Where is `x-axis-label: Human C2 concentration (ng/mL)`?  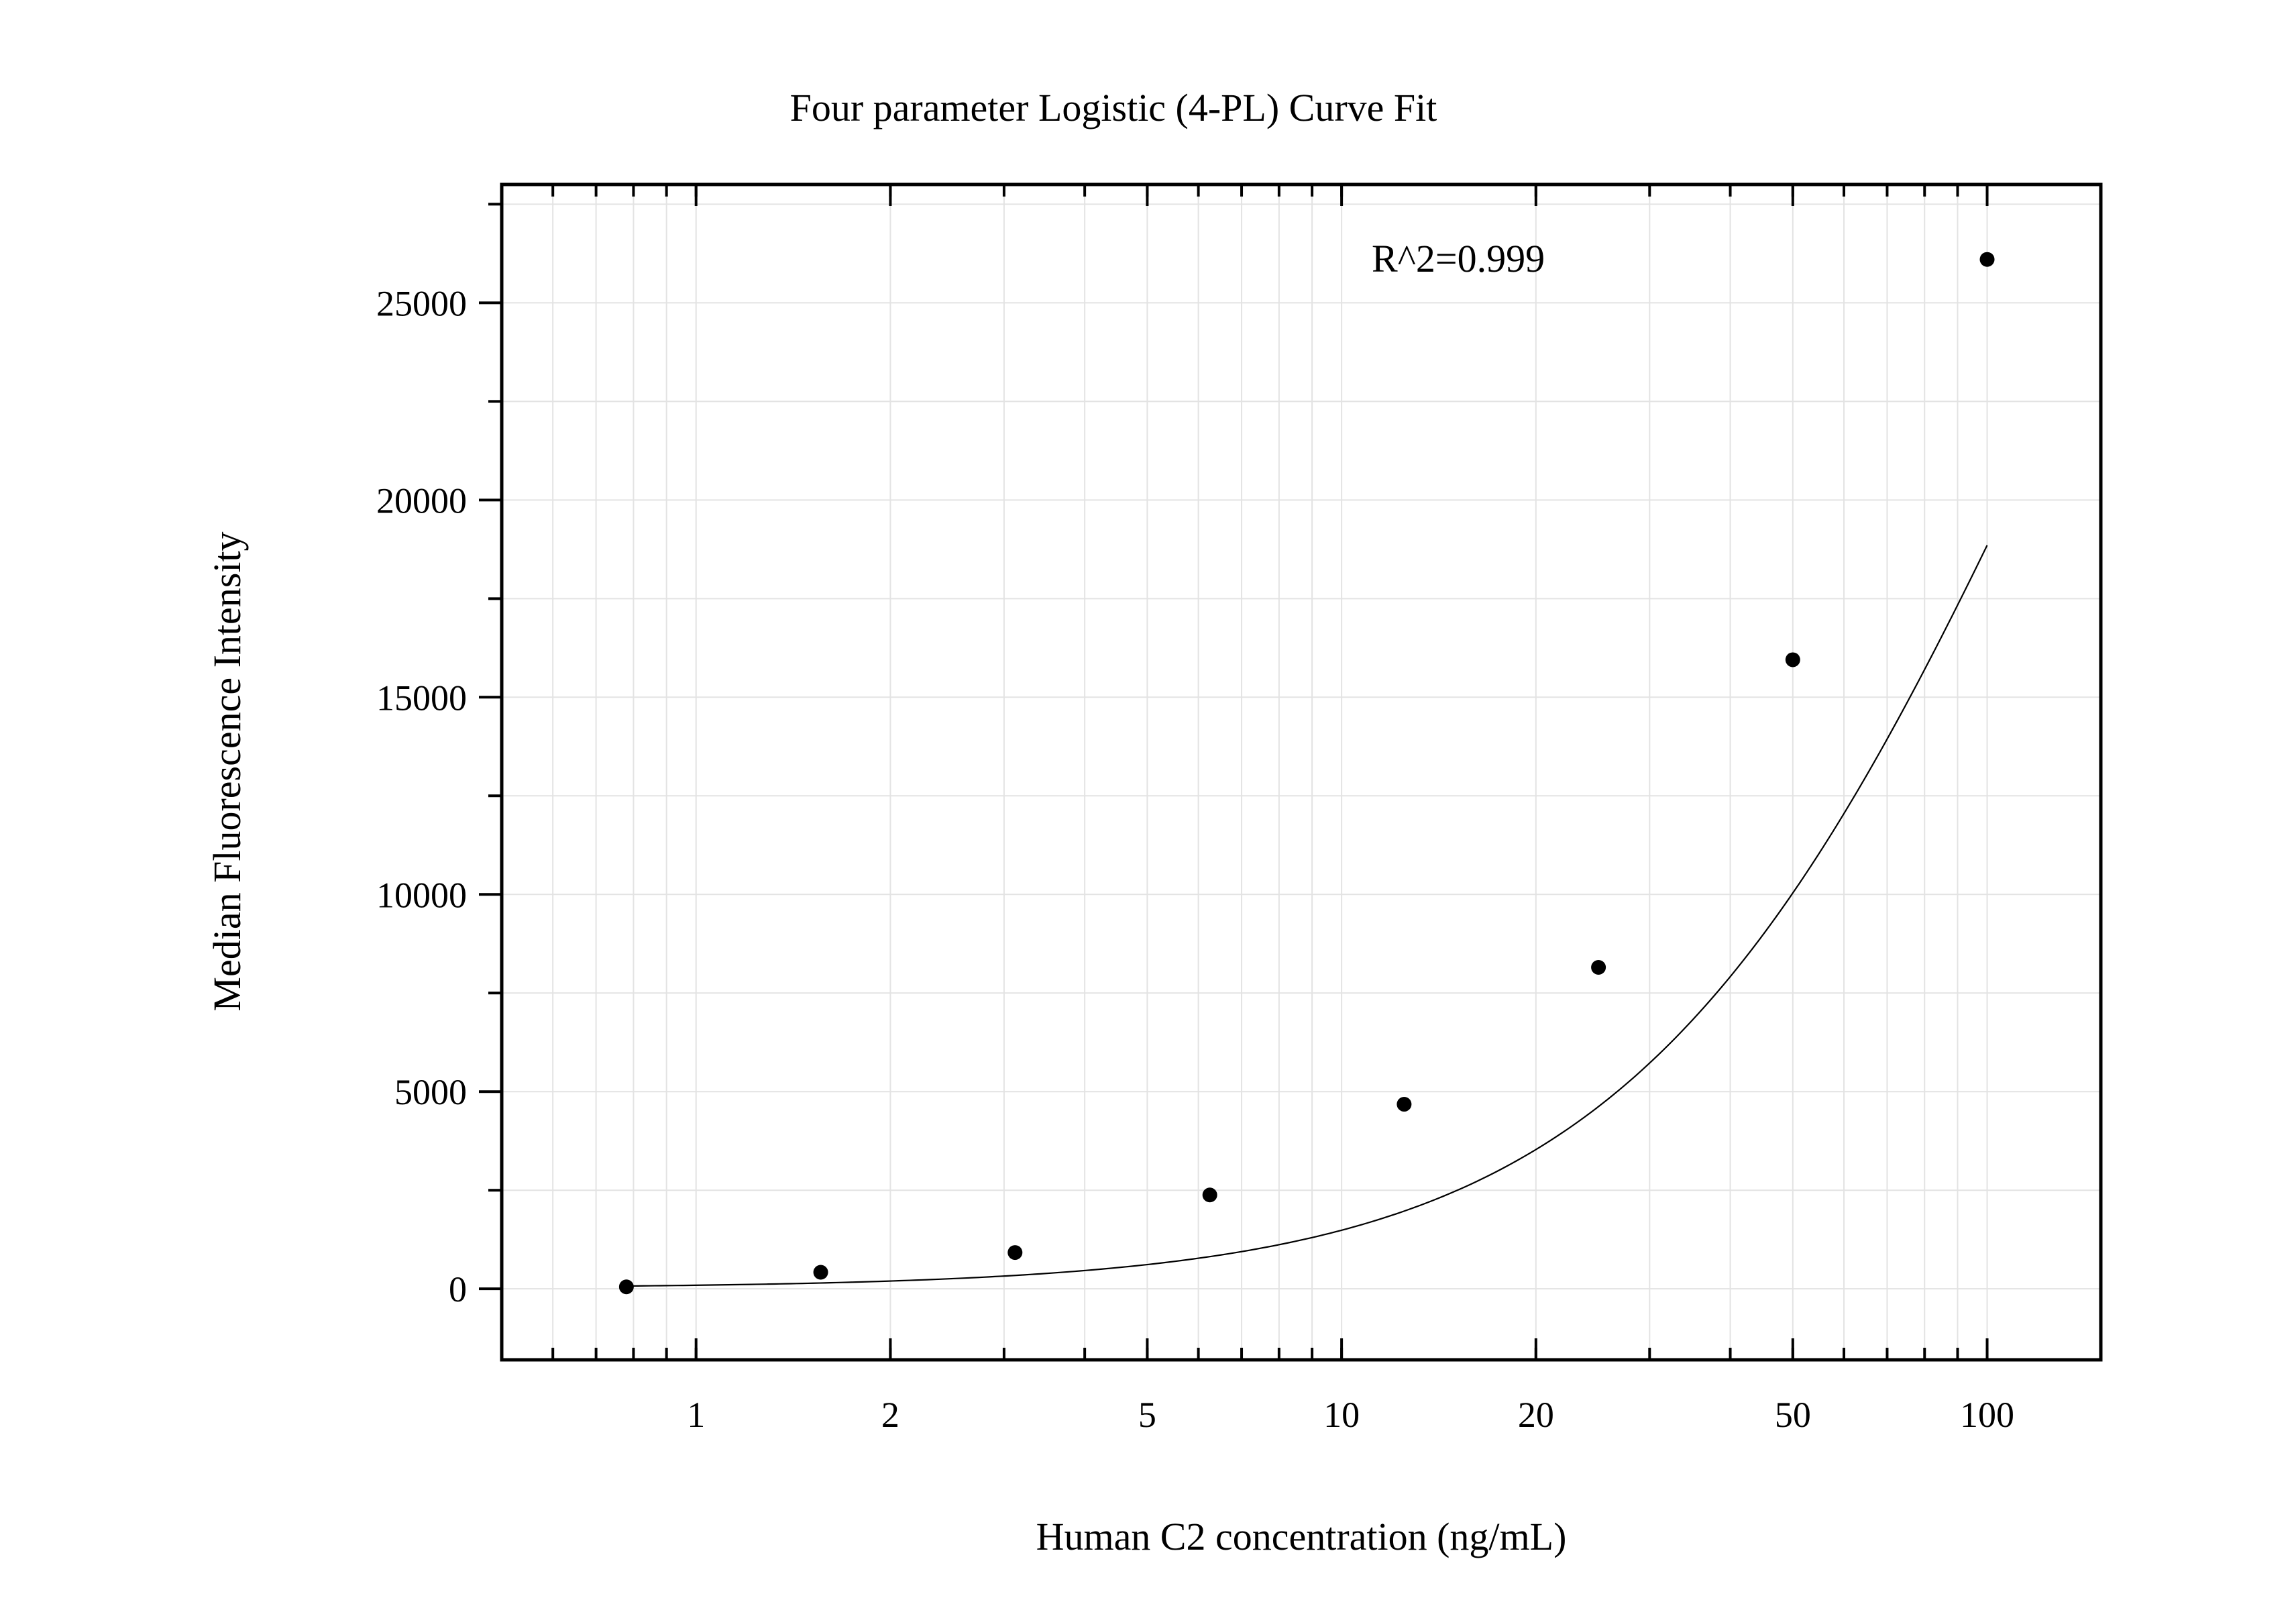 x-axis-label: Human C2 concentration (ng/mL) is located at coordinates (1301, 1536).